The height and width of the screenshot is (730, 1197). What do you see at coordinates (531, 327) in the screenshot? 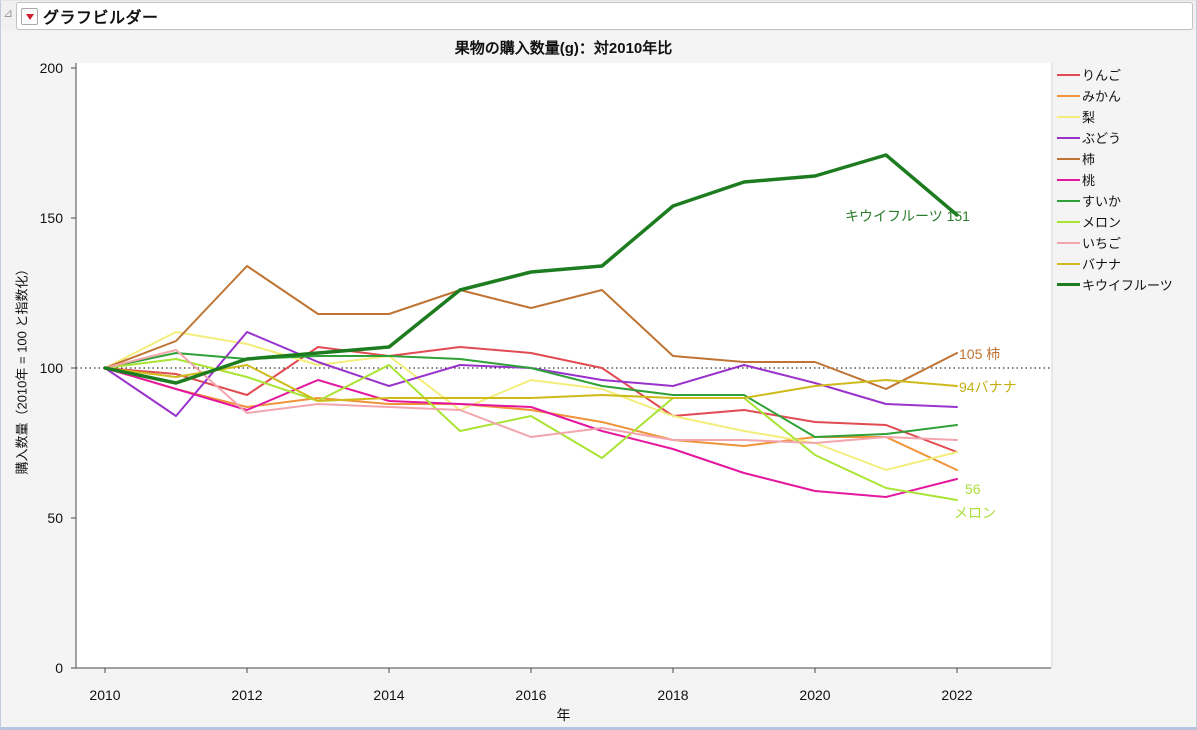
I see `series-line-柿` at bounding box center [531, 327].